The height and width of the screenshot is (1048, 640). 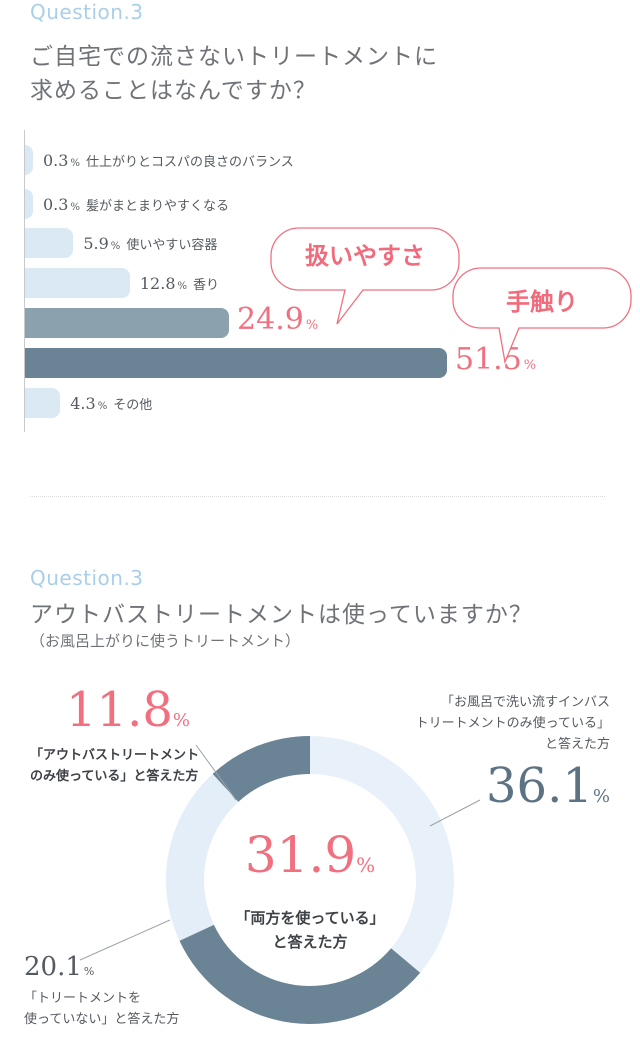 What do you see at coordinates (101, 1009) in the screenshot?
I see `annotation-20-1-label: 「トリートメントを 使っていない」と答えた方` at bounding box center [101, 1009].